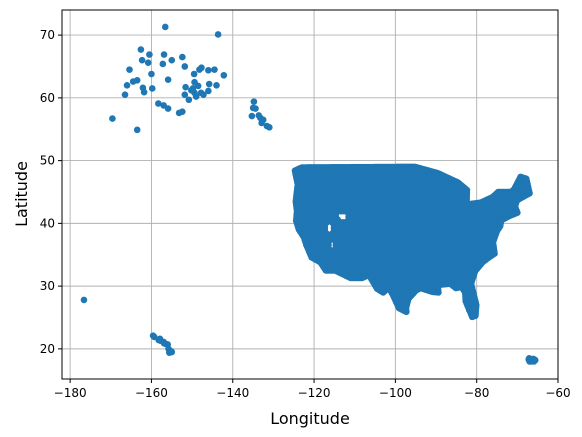  What do you see at coordinates (47, 98) in the screenshot?
I see `y-tick-label: 60` at bounding box center [47, 98].